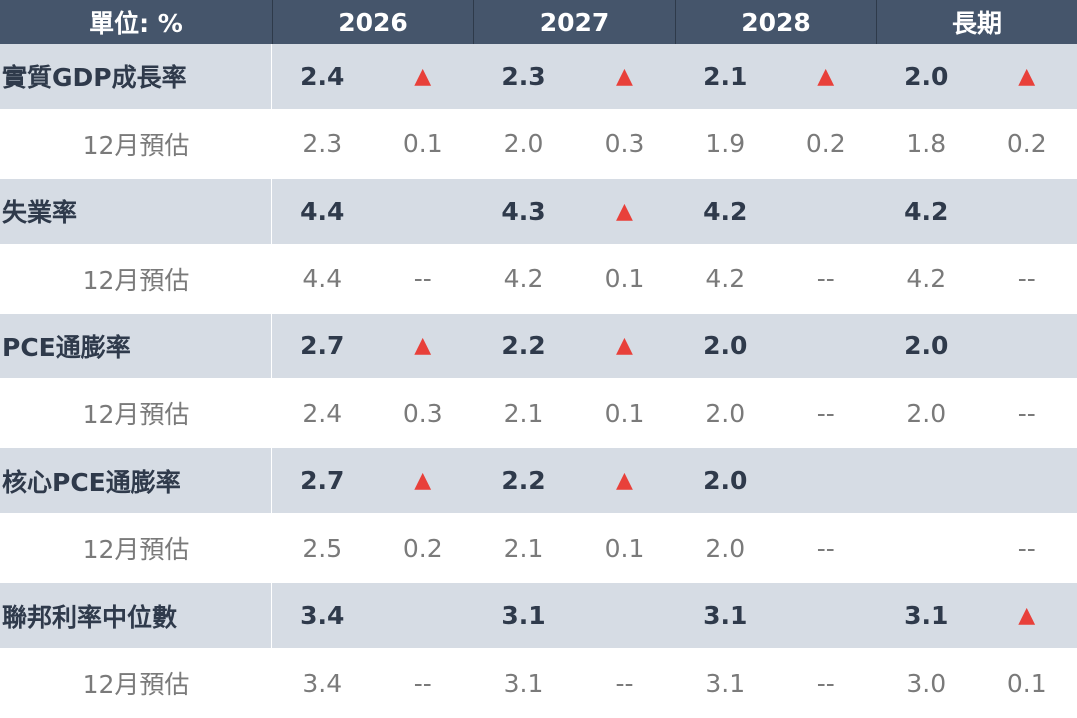 This screenshot has height=718, width=1077. What do you see at coordinates (322, 548) in the screenshot?
I see `value-cell: 2.5` at bounding box center [322, 548].